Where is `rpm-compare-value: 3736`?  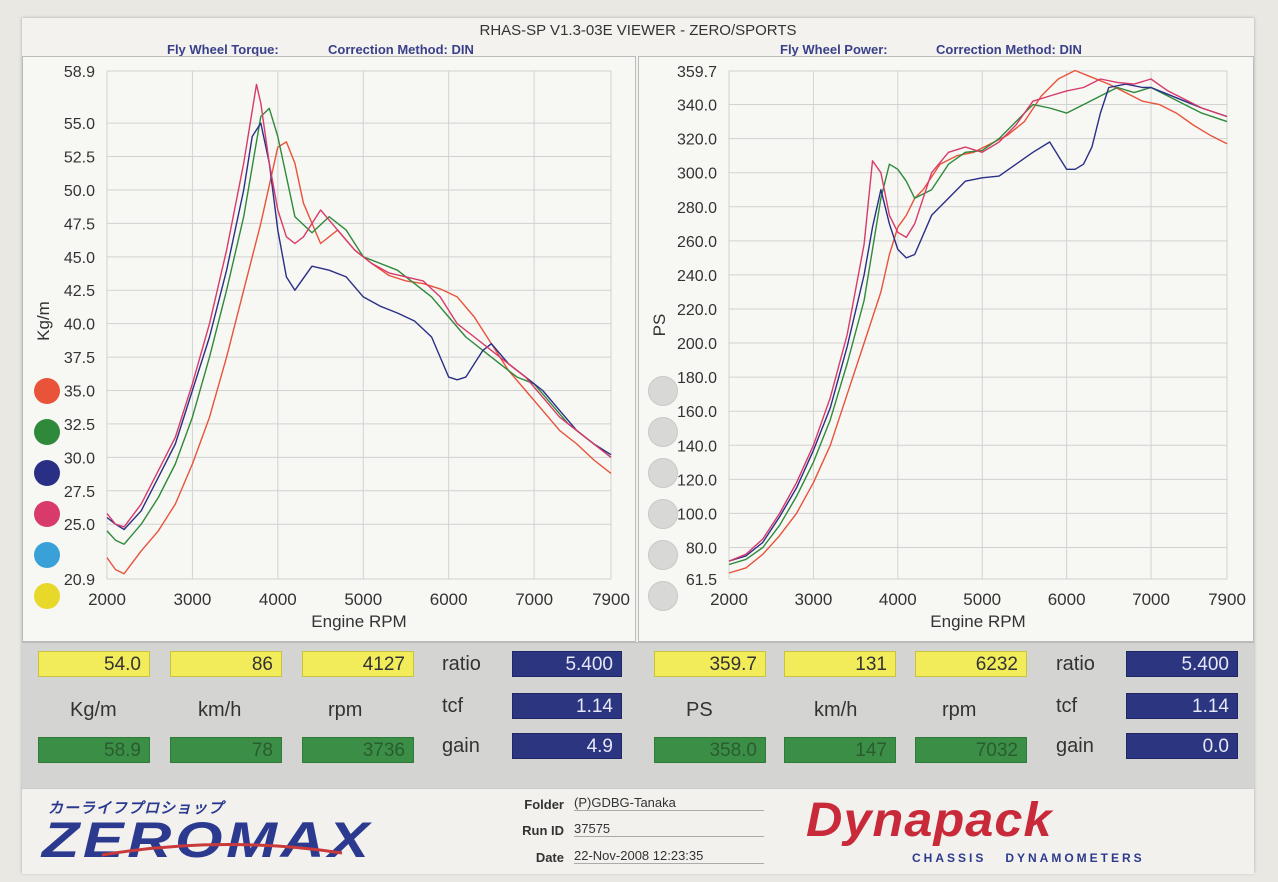 rpm-compare-value: 3736 is located at coordinates (358, 750).